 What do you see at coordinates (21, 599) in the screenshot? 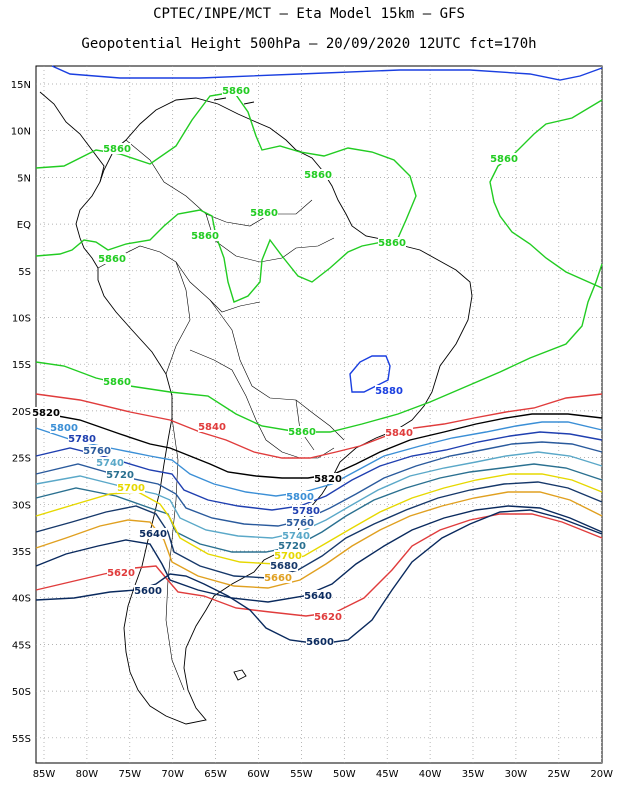
I see `latitude-label: 40S` at bounding box center [21, 599].